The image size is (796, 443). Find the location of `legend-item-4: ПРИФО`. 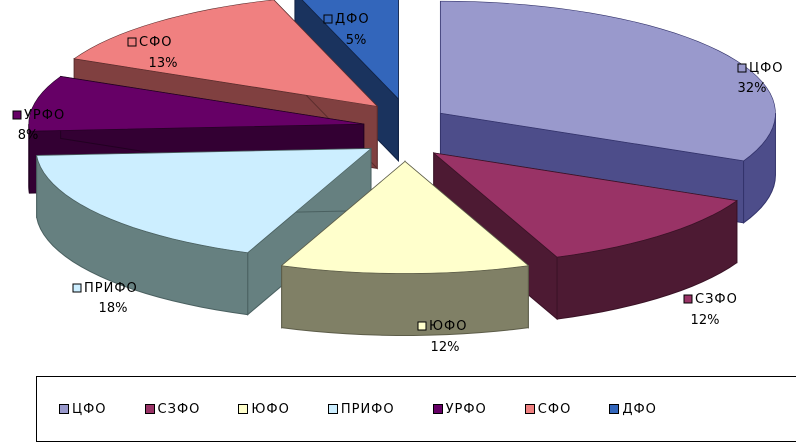

legend-item-4: ПРИФО is located at coordinates (361, 409).